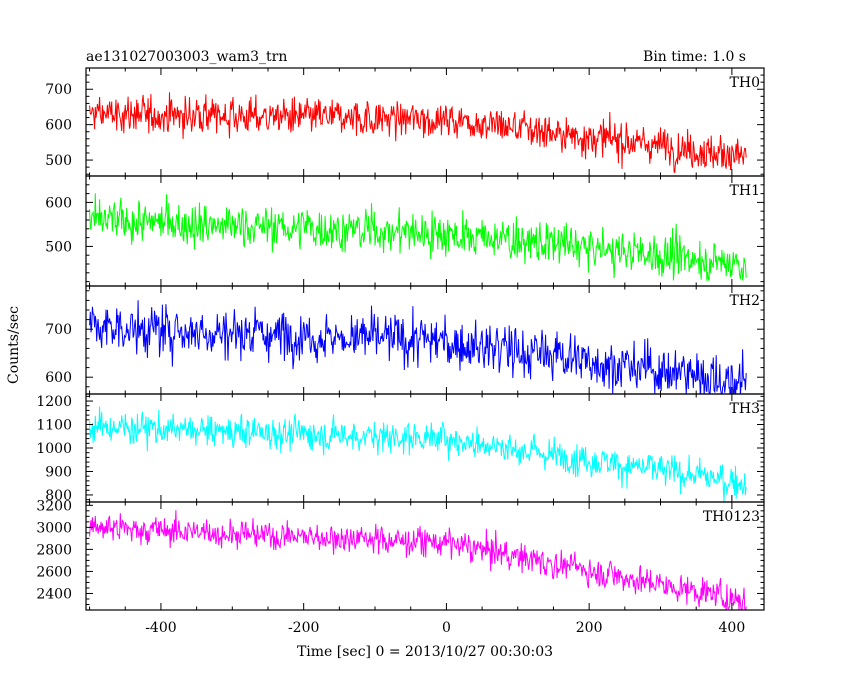 Image resolution: width=850 pixels, height=680 pixels. I want to click on series-line-th0123, so click(418, 560).